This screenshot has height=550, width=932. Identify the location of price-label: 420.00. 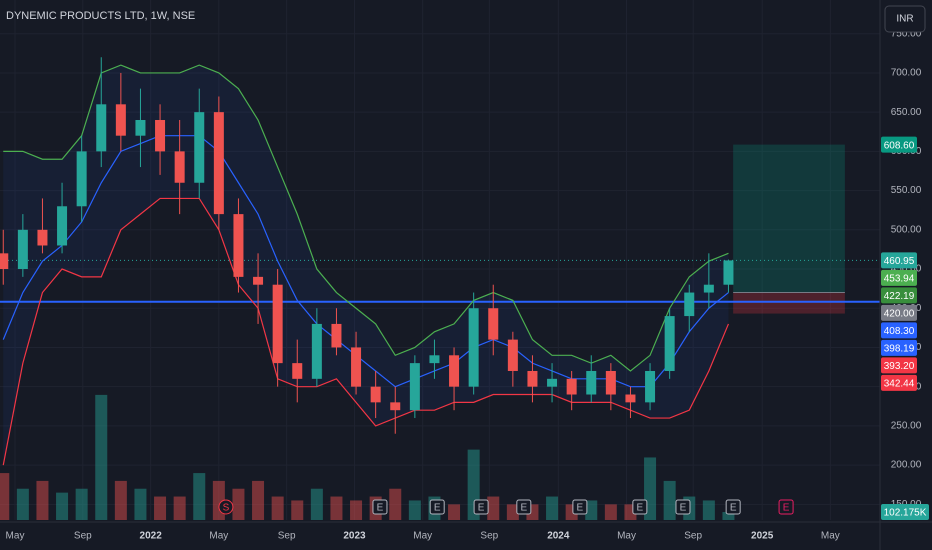
(899, 314).